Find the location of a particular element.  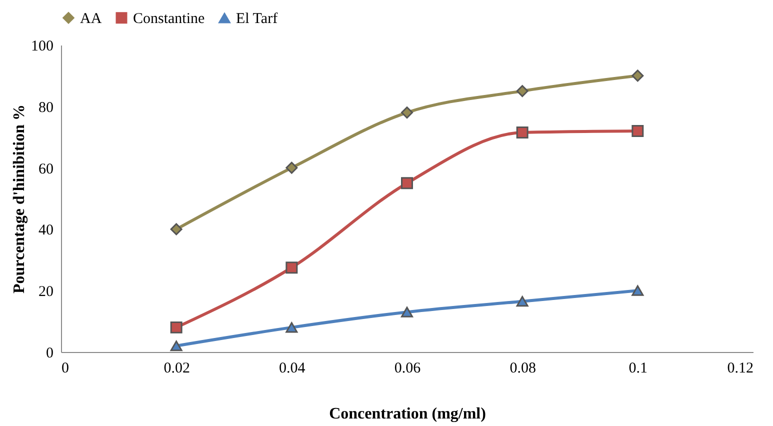

y-tick-label: 0 is located at coordinates (50, 354).